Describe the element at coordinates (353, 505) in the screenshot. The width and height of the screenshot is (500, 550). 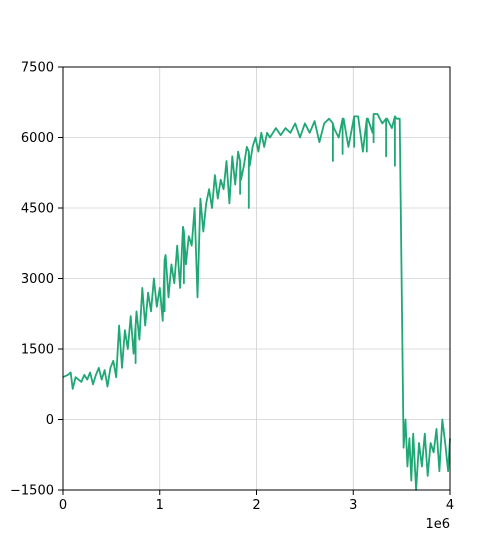
I see `x-tick-label: 3` at that location.